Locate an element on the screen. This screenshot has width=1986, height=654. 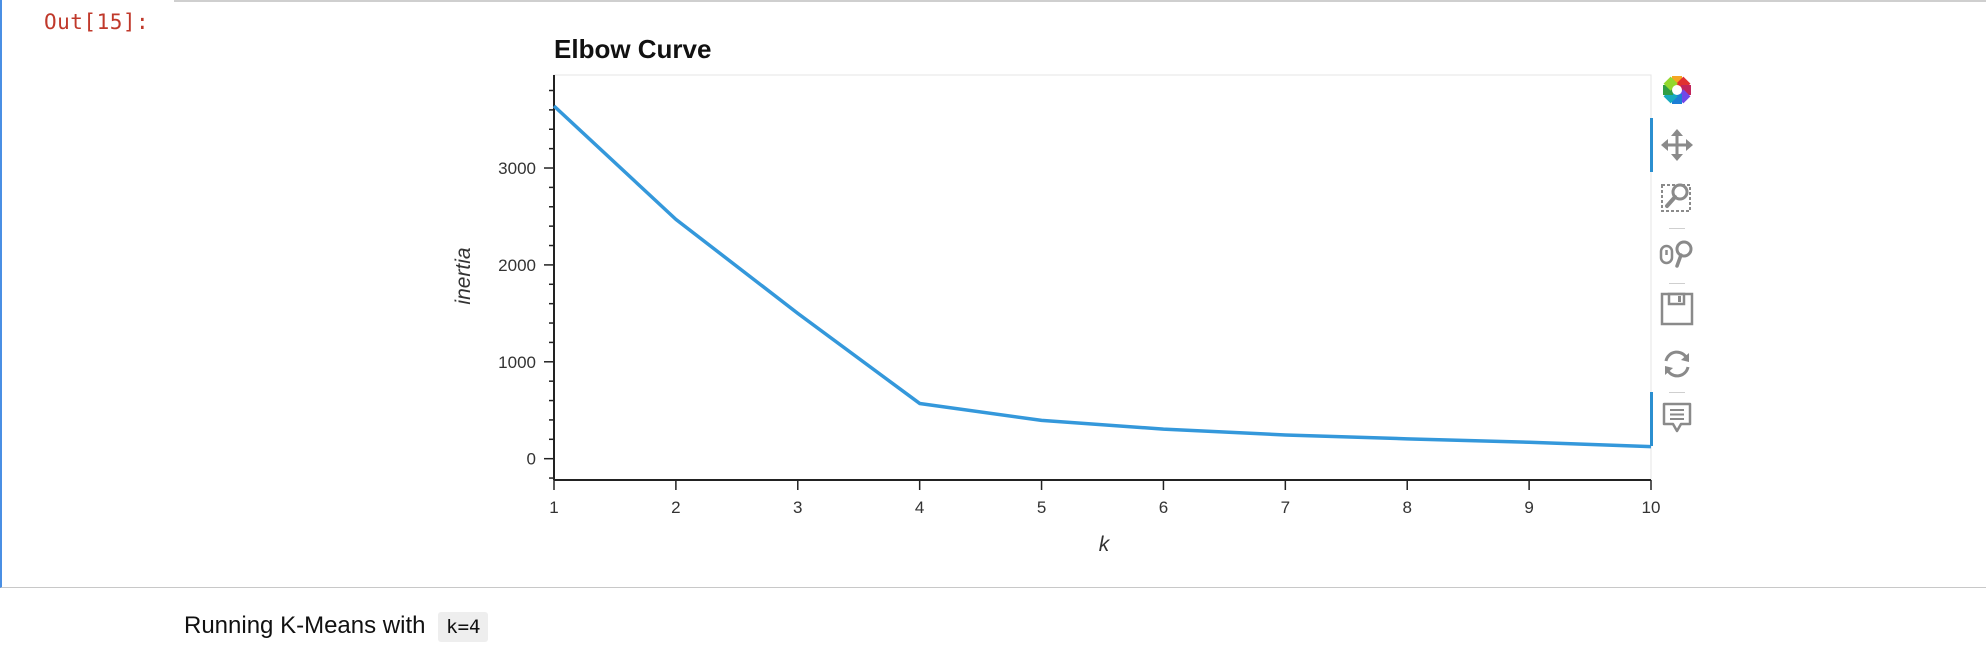
x-tick-label: 5 is located at coordinates (1041, 507).